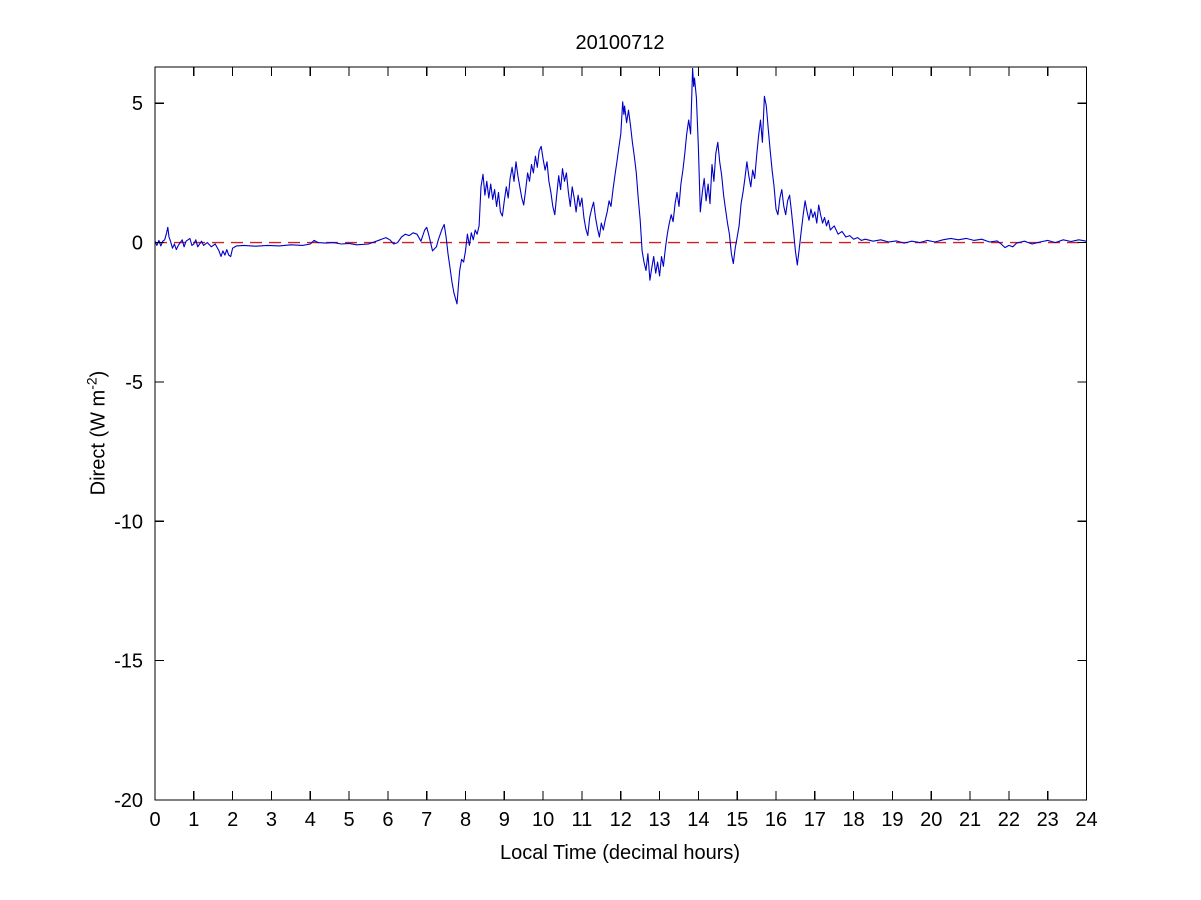  Describe the element at coordinates (134, 383) in the screenshot. I see `y-tick-label: -5` at that location.